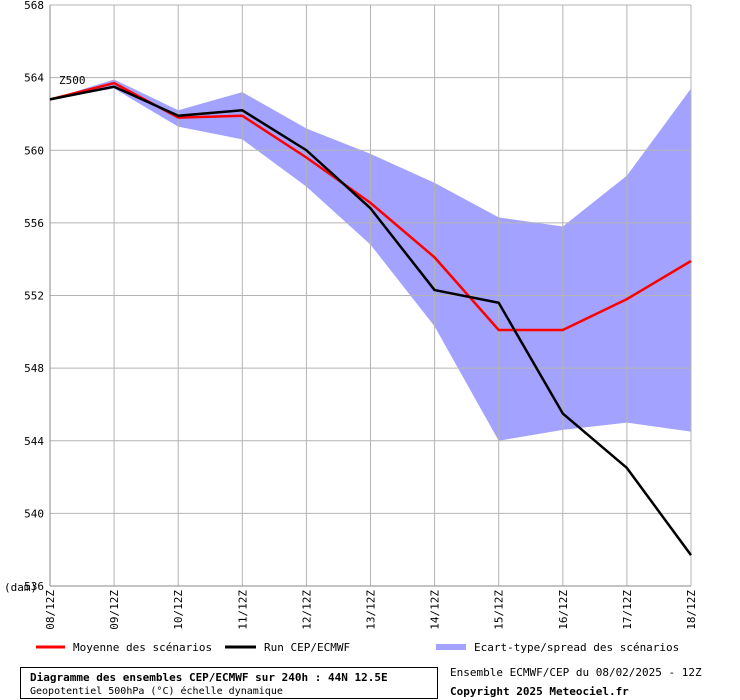  Describe the element at coordinates (563, 610) in the screenshot. I see `x-tick-label: 16/12Z` at that location.